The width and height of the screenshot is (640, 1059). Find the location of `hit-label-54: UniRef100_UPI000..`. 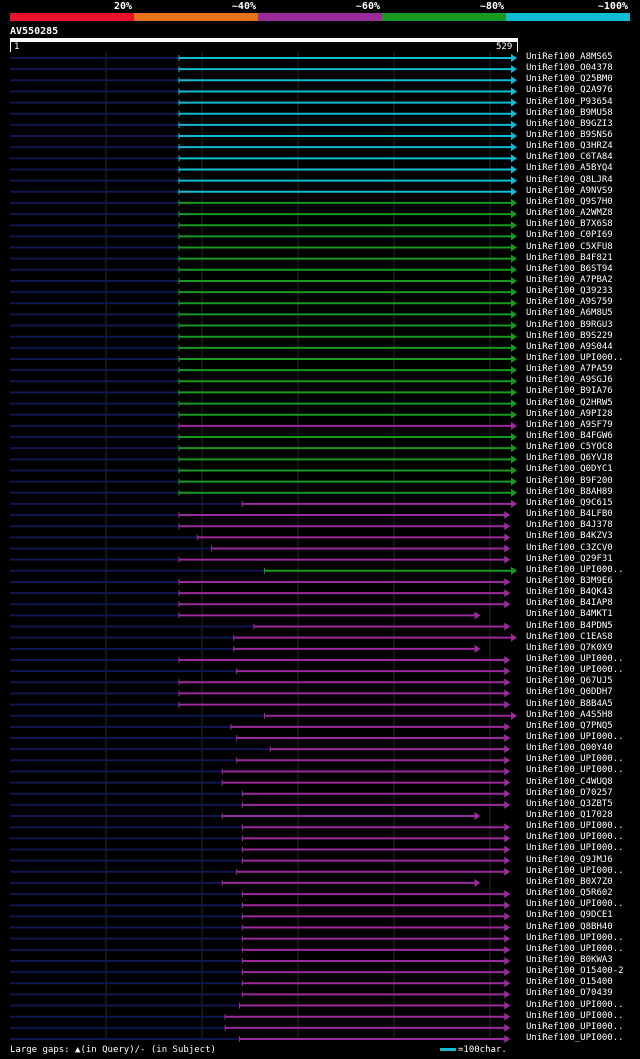

hit-label-54: UniRef100_UPI000.. is located at coordinates (575, 658).